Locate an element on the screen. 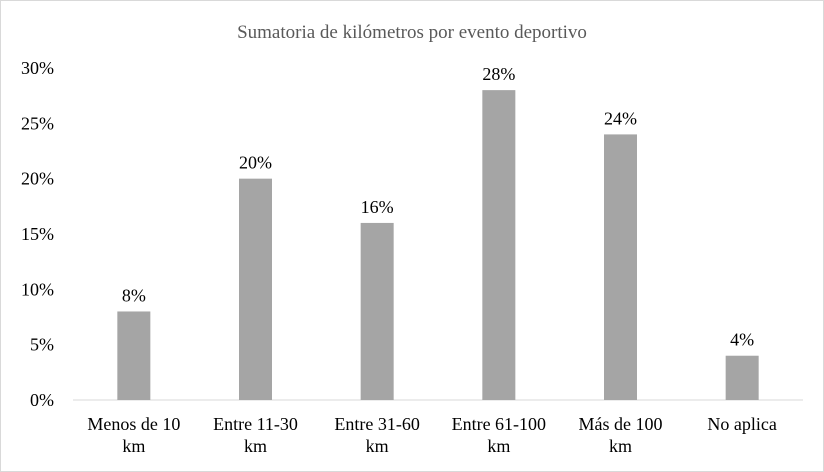 The height and width of the screenshot is (472, 824). y-tick-label: 5% is located at coordinates (42, 345).